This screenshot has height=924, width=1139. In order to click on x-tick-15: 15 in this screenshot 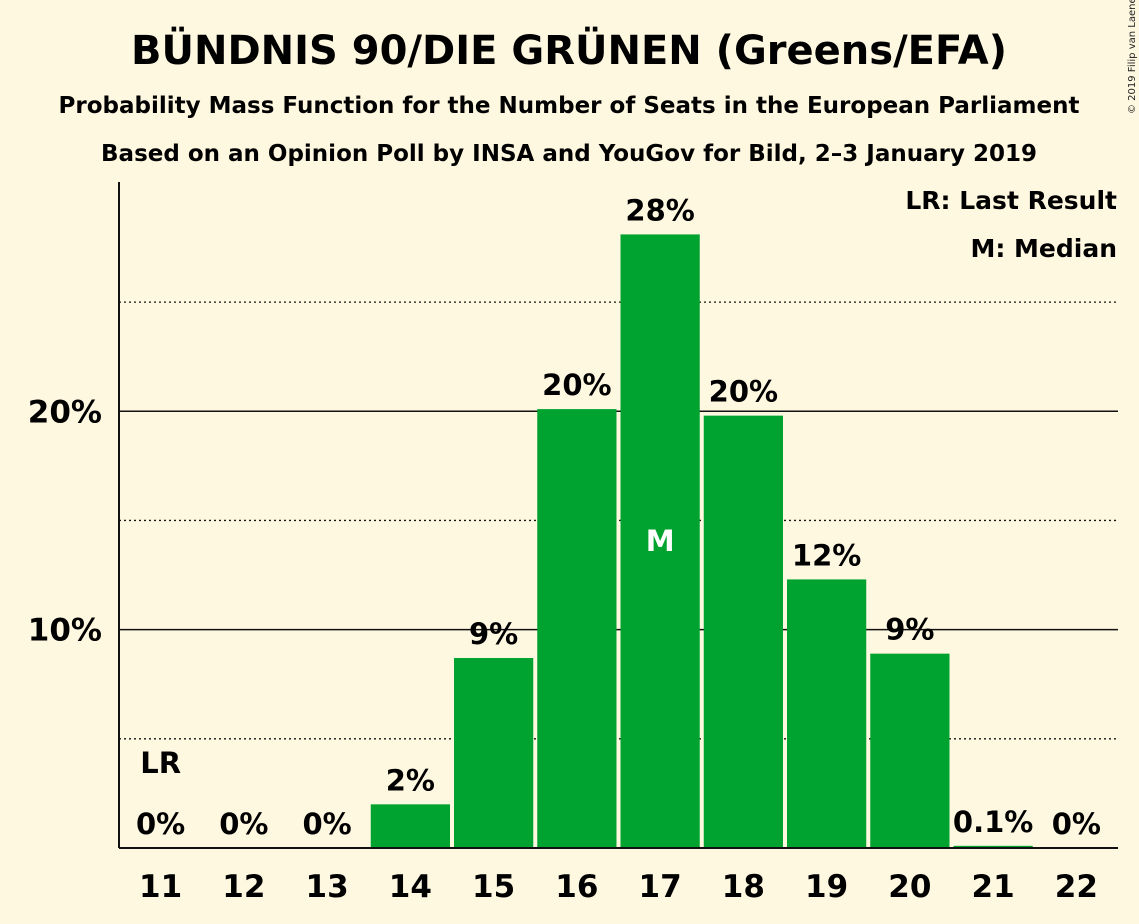, I will do `click(493, 887)`.